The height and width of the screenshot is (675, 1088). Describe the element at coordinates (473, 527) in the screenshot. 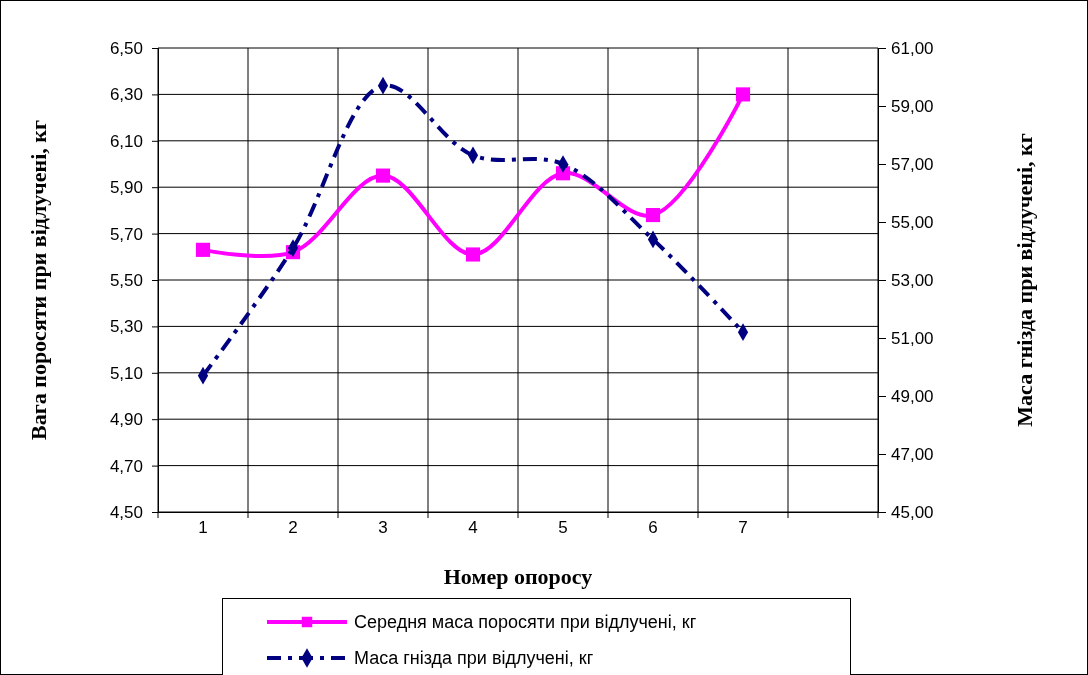

I see `x-tick-label: 4` at that location.